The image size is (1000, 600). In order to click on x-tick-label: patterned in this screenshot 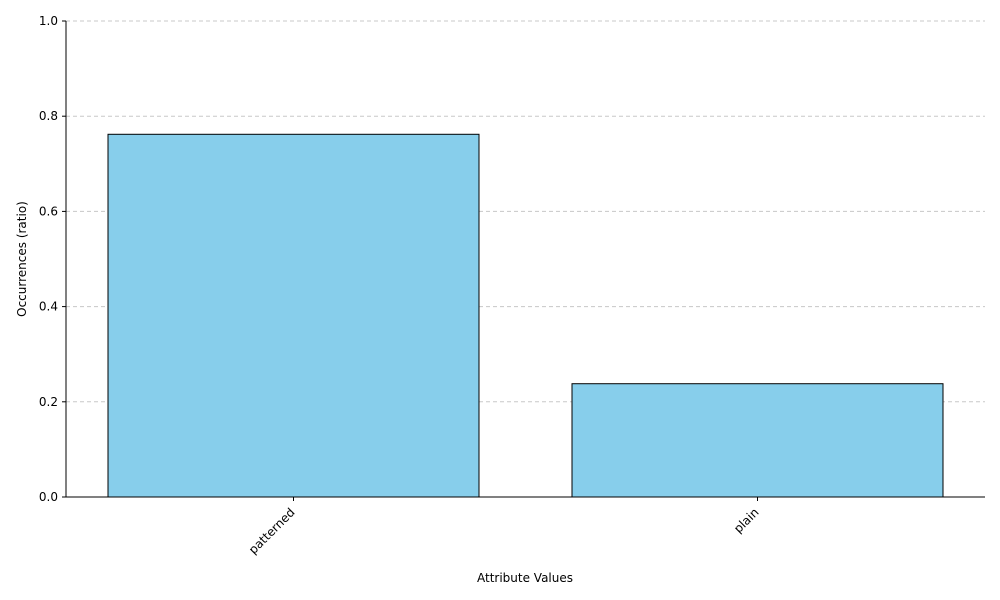, I will do `click(272, 531)`.